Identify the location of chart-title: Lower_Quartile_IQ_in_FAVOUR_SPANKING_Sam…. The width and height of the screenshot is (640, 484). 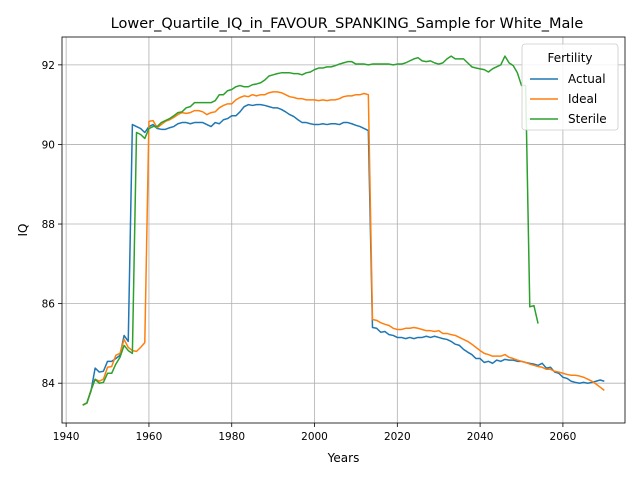
(347, 24).